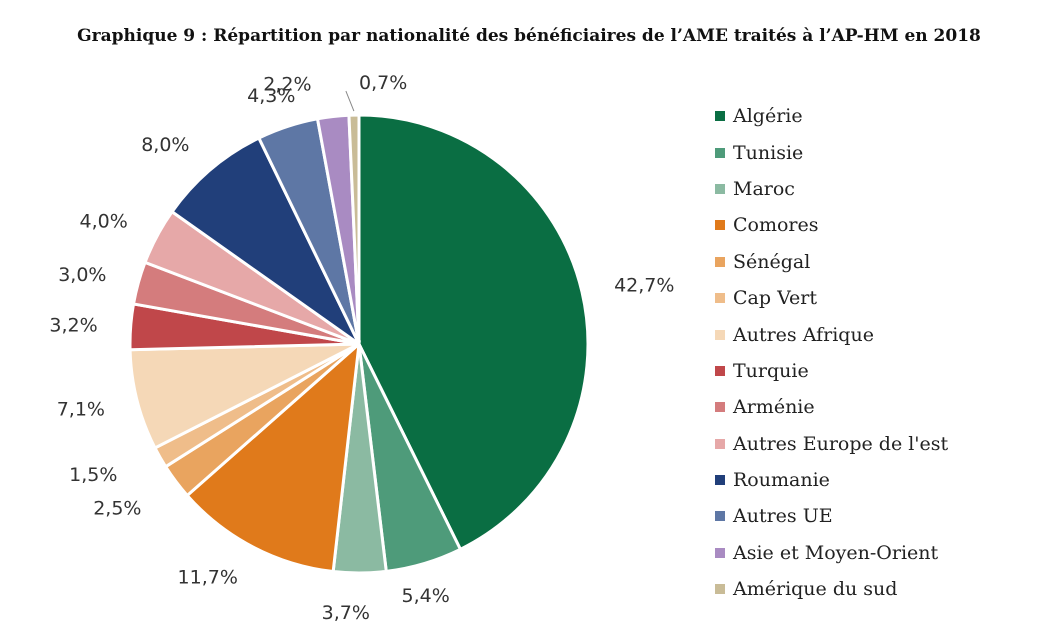  Describe the element at coordinates (831, 152) in the screenshot. I see `legend-item-tunisie: Tunisie` at that location.